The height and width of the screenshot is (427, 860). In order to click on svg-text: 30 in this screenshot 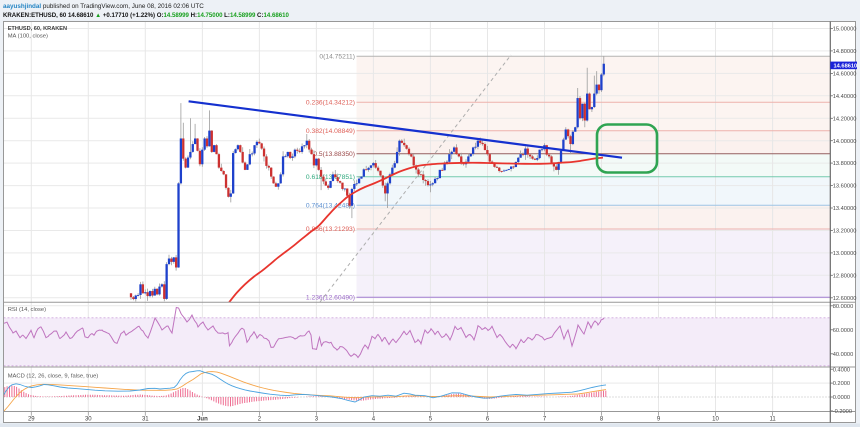, I will do `click(88, 420)`.